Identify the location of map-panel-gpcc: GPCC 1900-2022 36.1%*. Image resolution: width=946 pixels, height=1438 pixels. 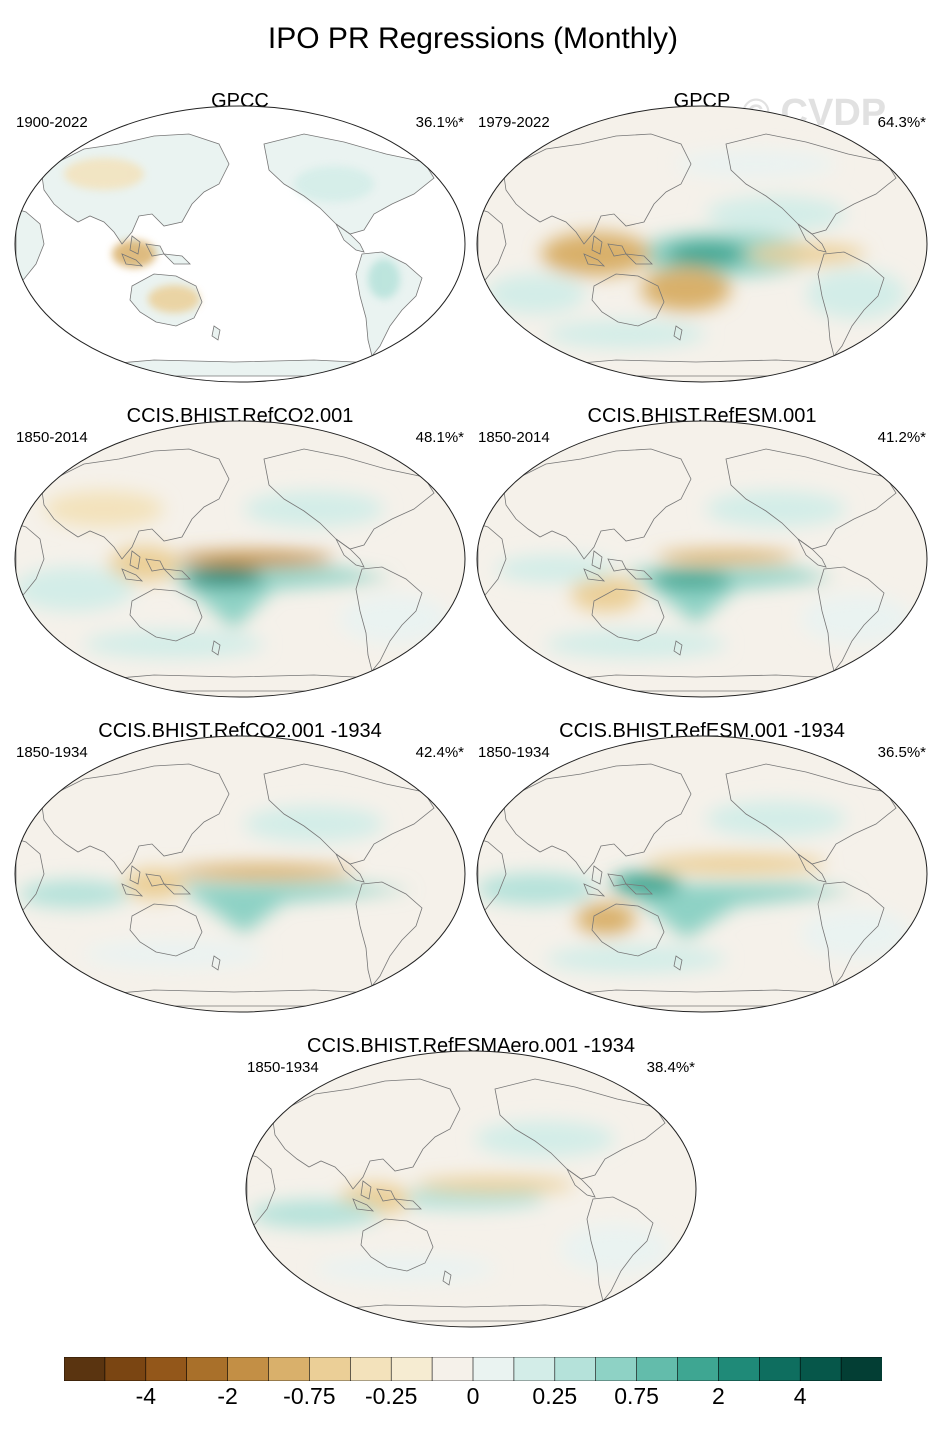
(240, 240).